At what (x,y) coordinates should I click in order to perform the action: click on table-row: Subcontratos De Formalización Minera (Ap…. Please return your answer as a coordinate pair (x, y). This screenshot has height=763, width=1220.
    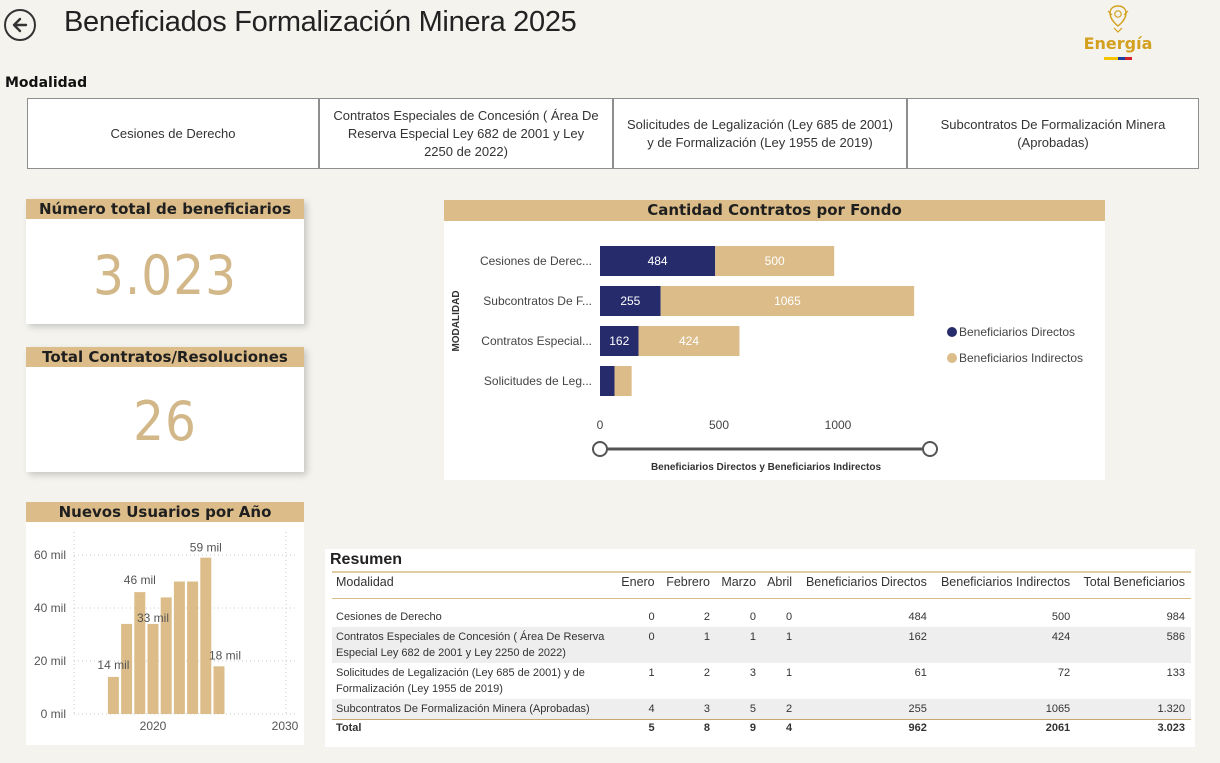
    Looking at the image, I should click on (761, 709).